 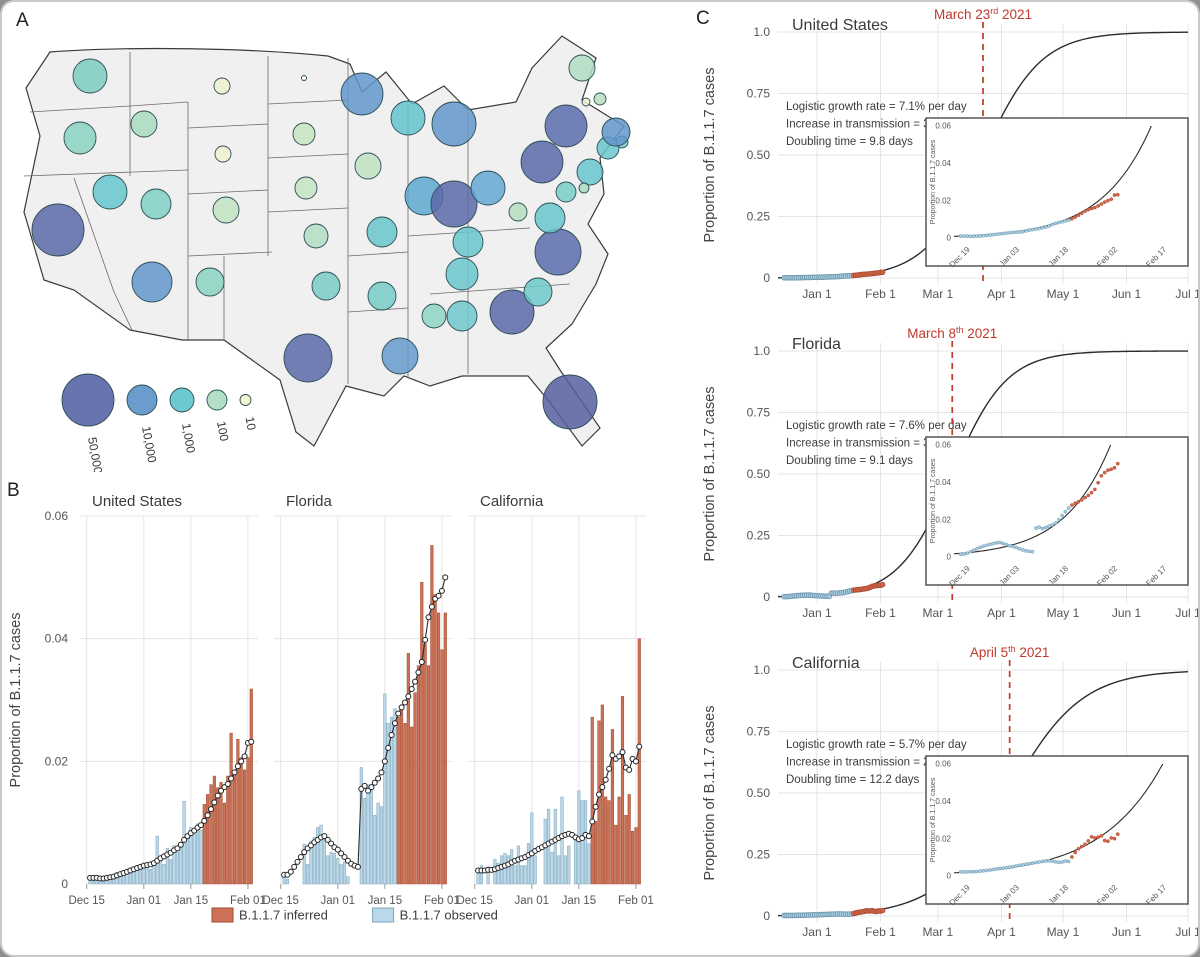 What do you see at coordinates (222, 431) in the screenshot?
I see `legend-bubble-label: 100` at bounding box center [222, 431].